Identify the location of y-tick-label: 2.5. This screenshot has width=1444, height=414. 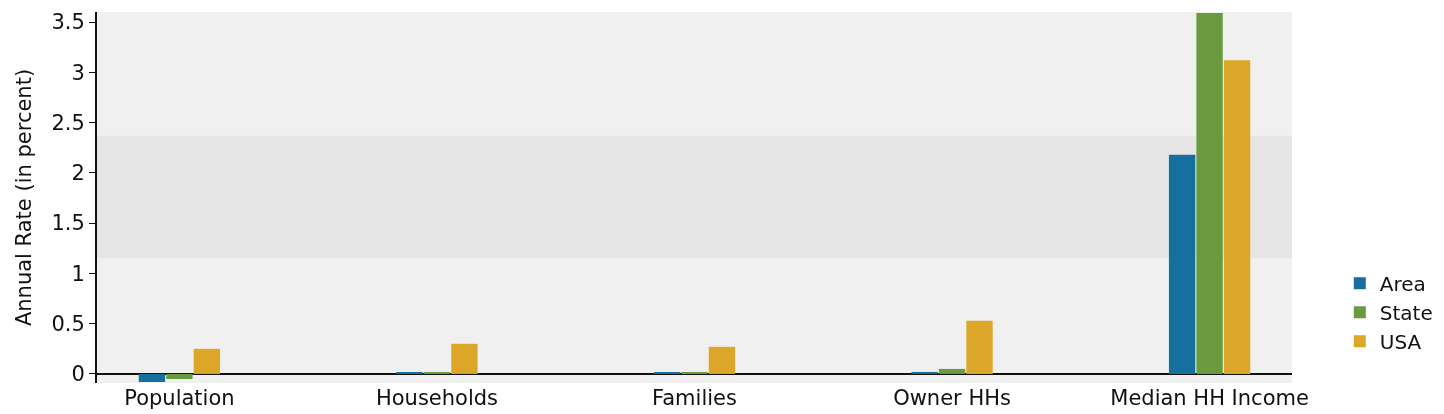
(68, 122).